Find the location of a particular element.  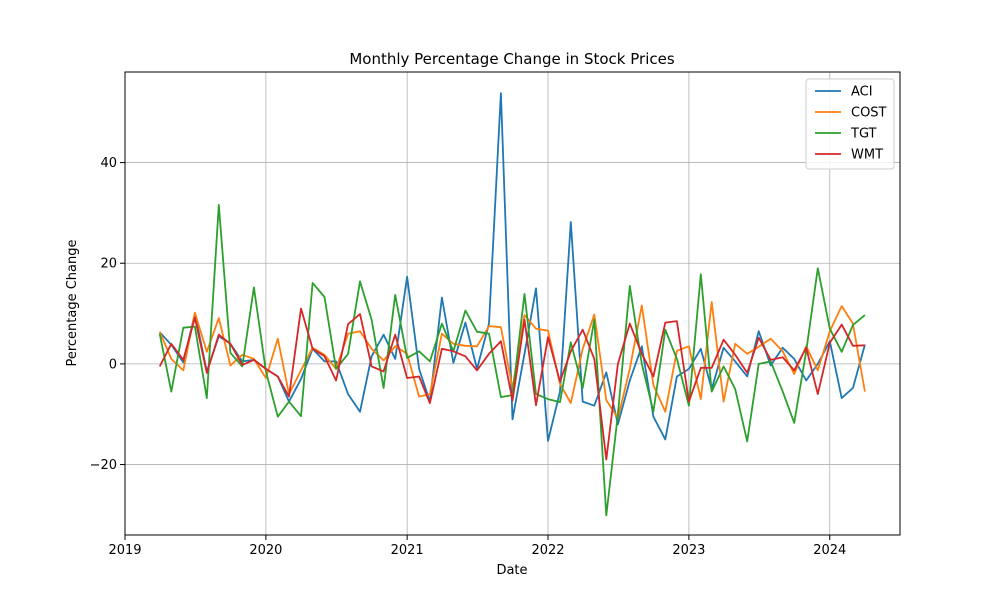

x-tick-label: 2024 is located at coordinates (829, 550).